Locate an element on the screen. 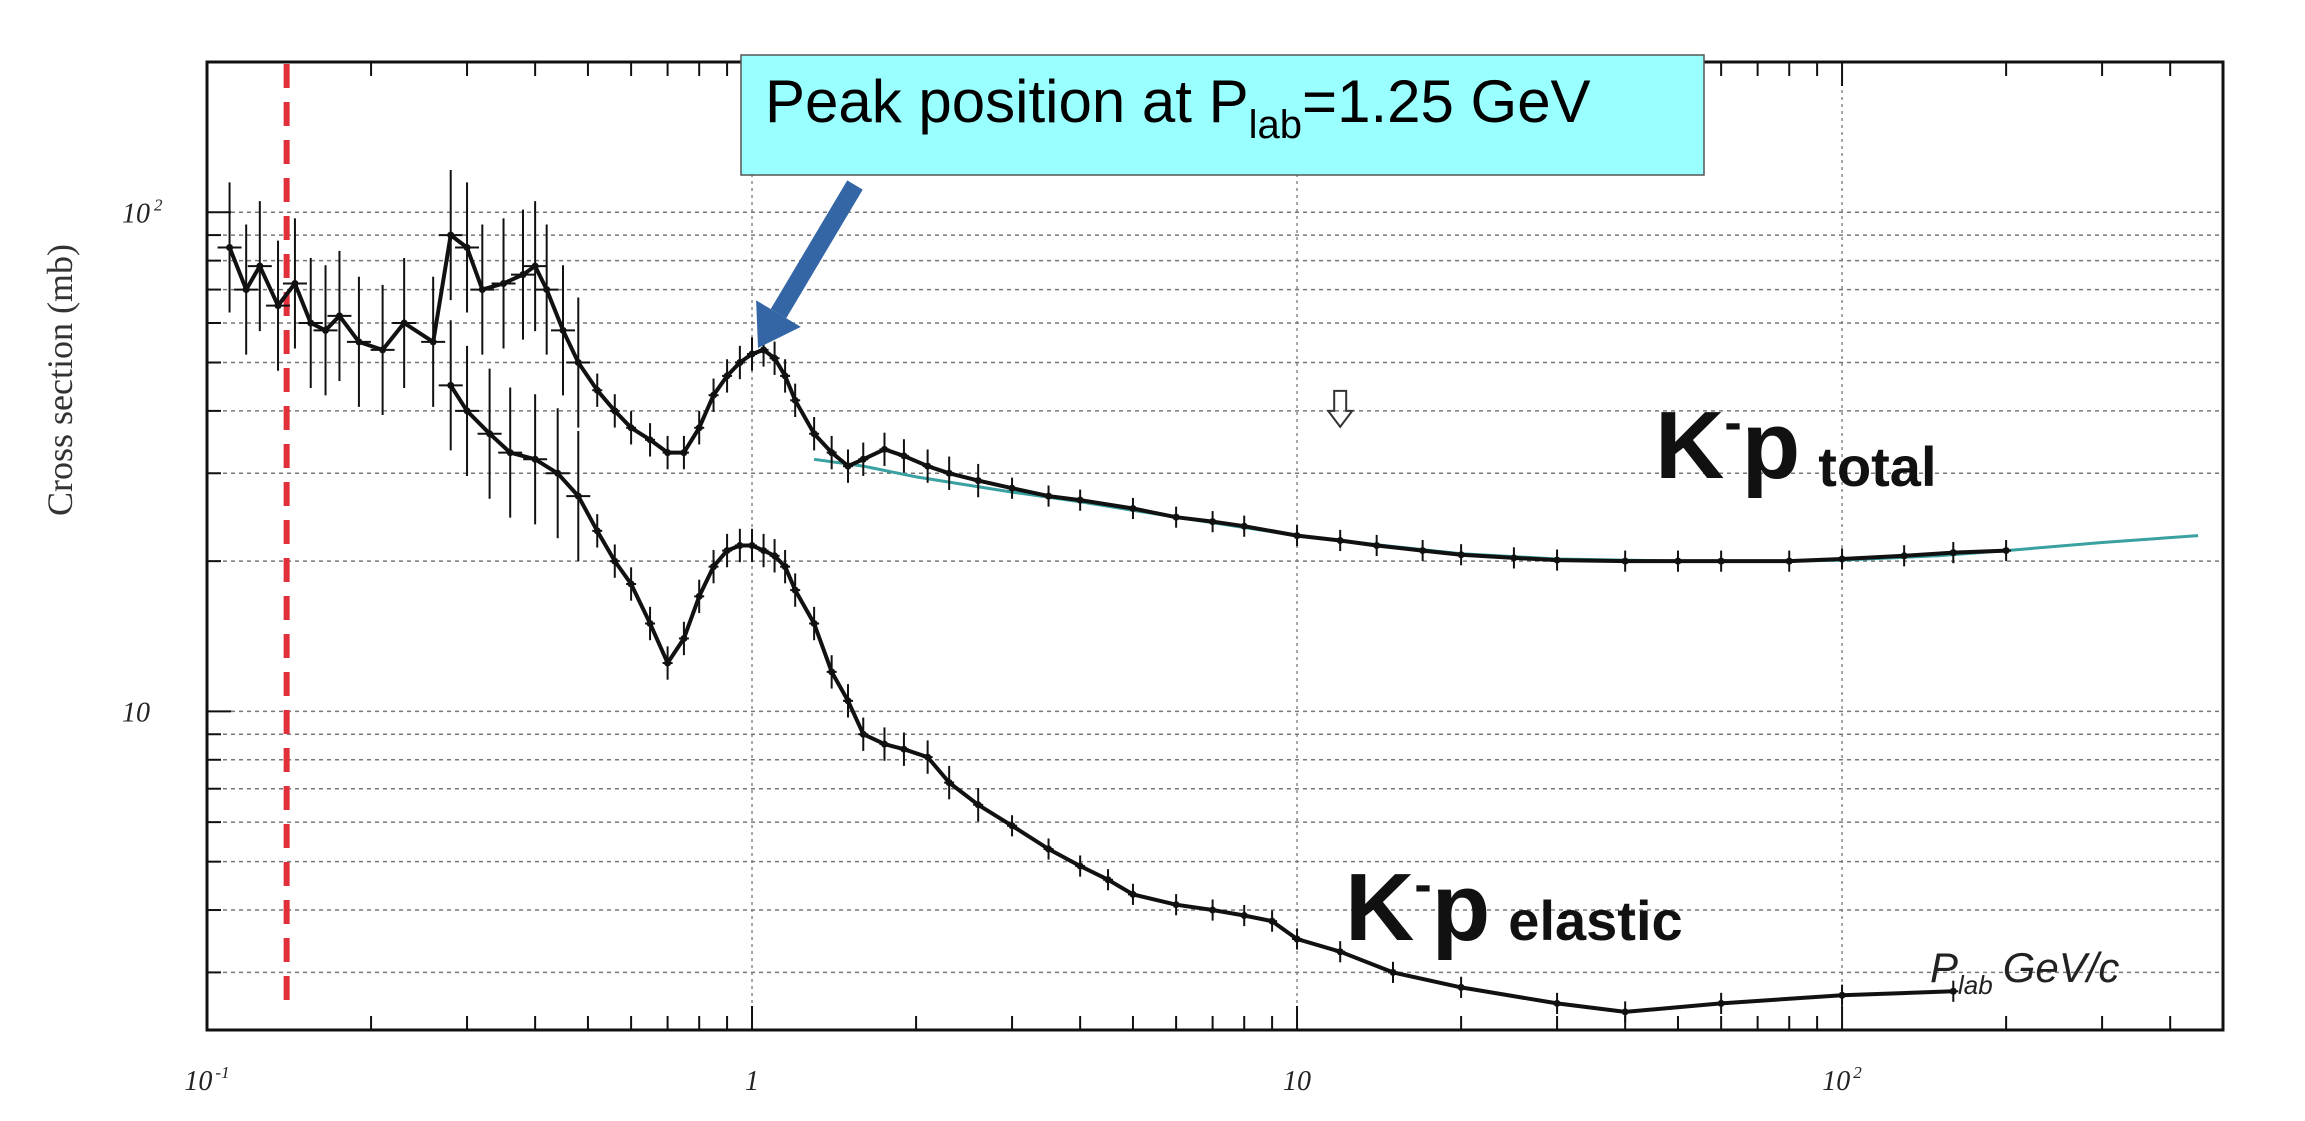  x-tick-label: 10 -1 is located at coordinates (206, 1080).